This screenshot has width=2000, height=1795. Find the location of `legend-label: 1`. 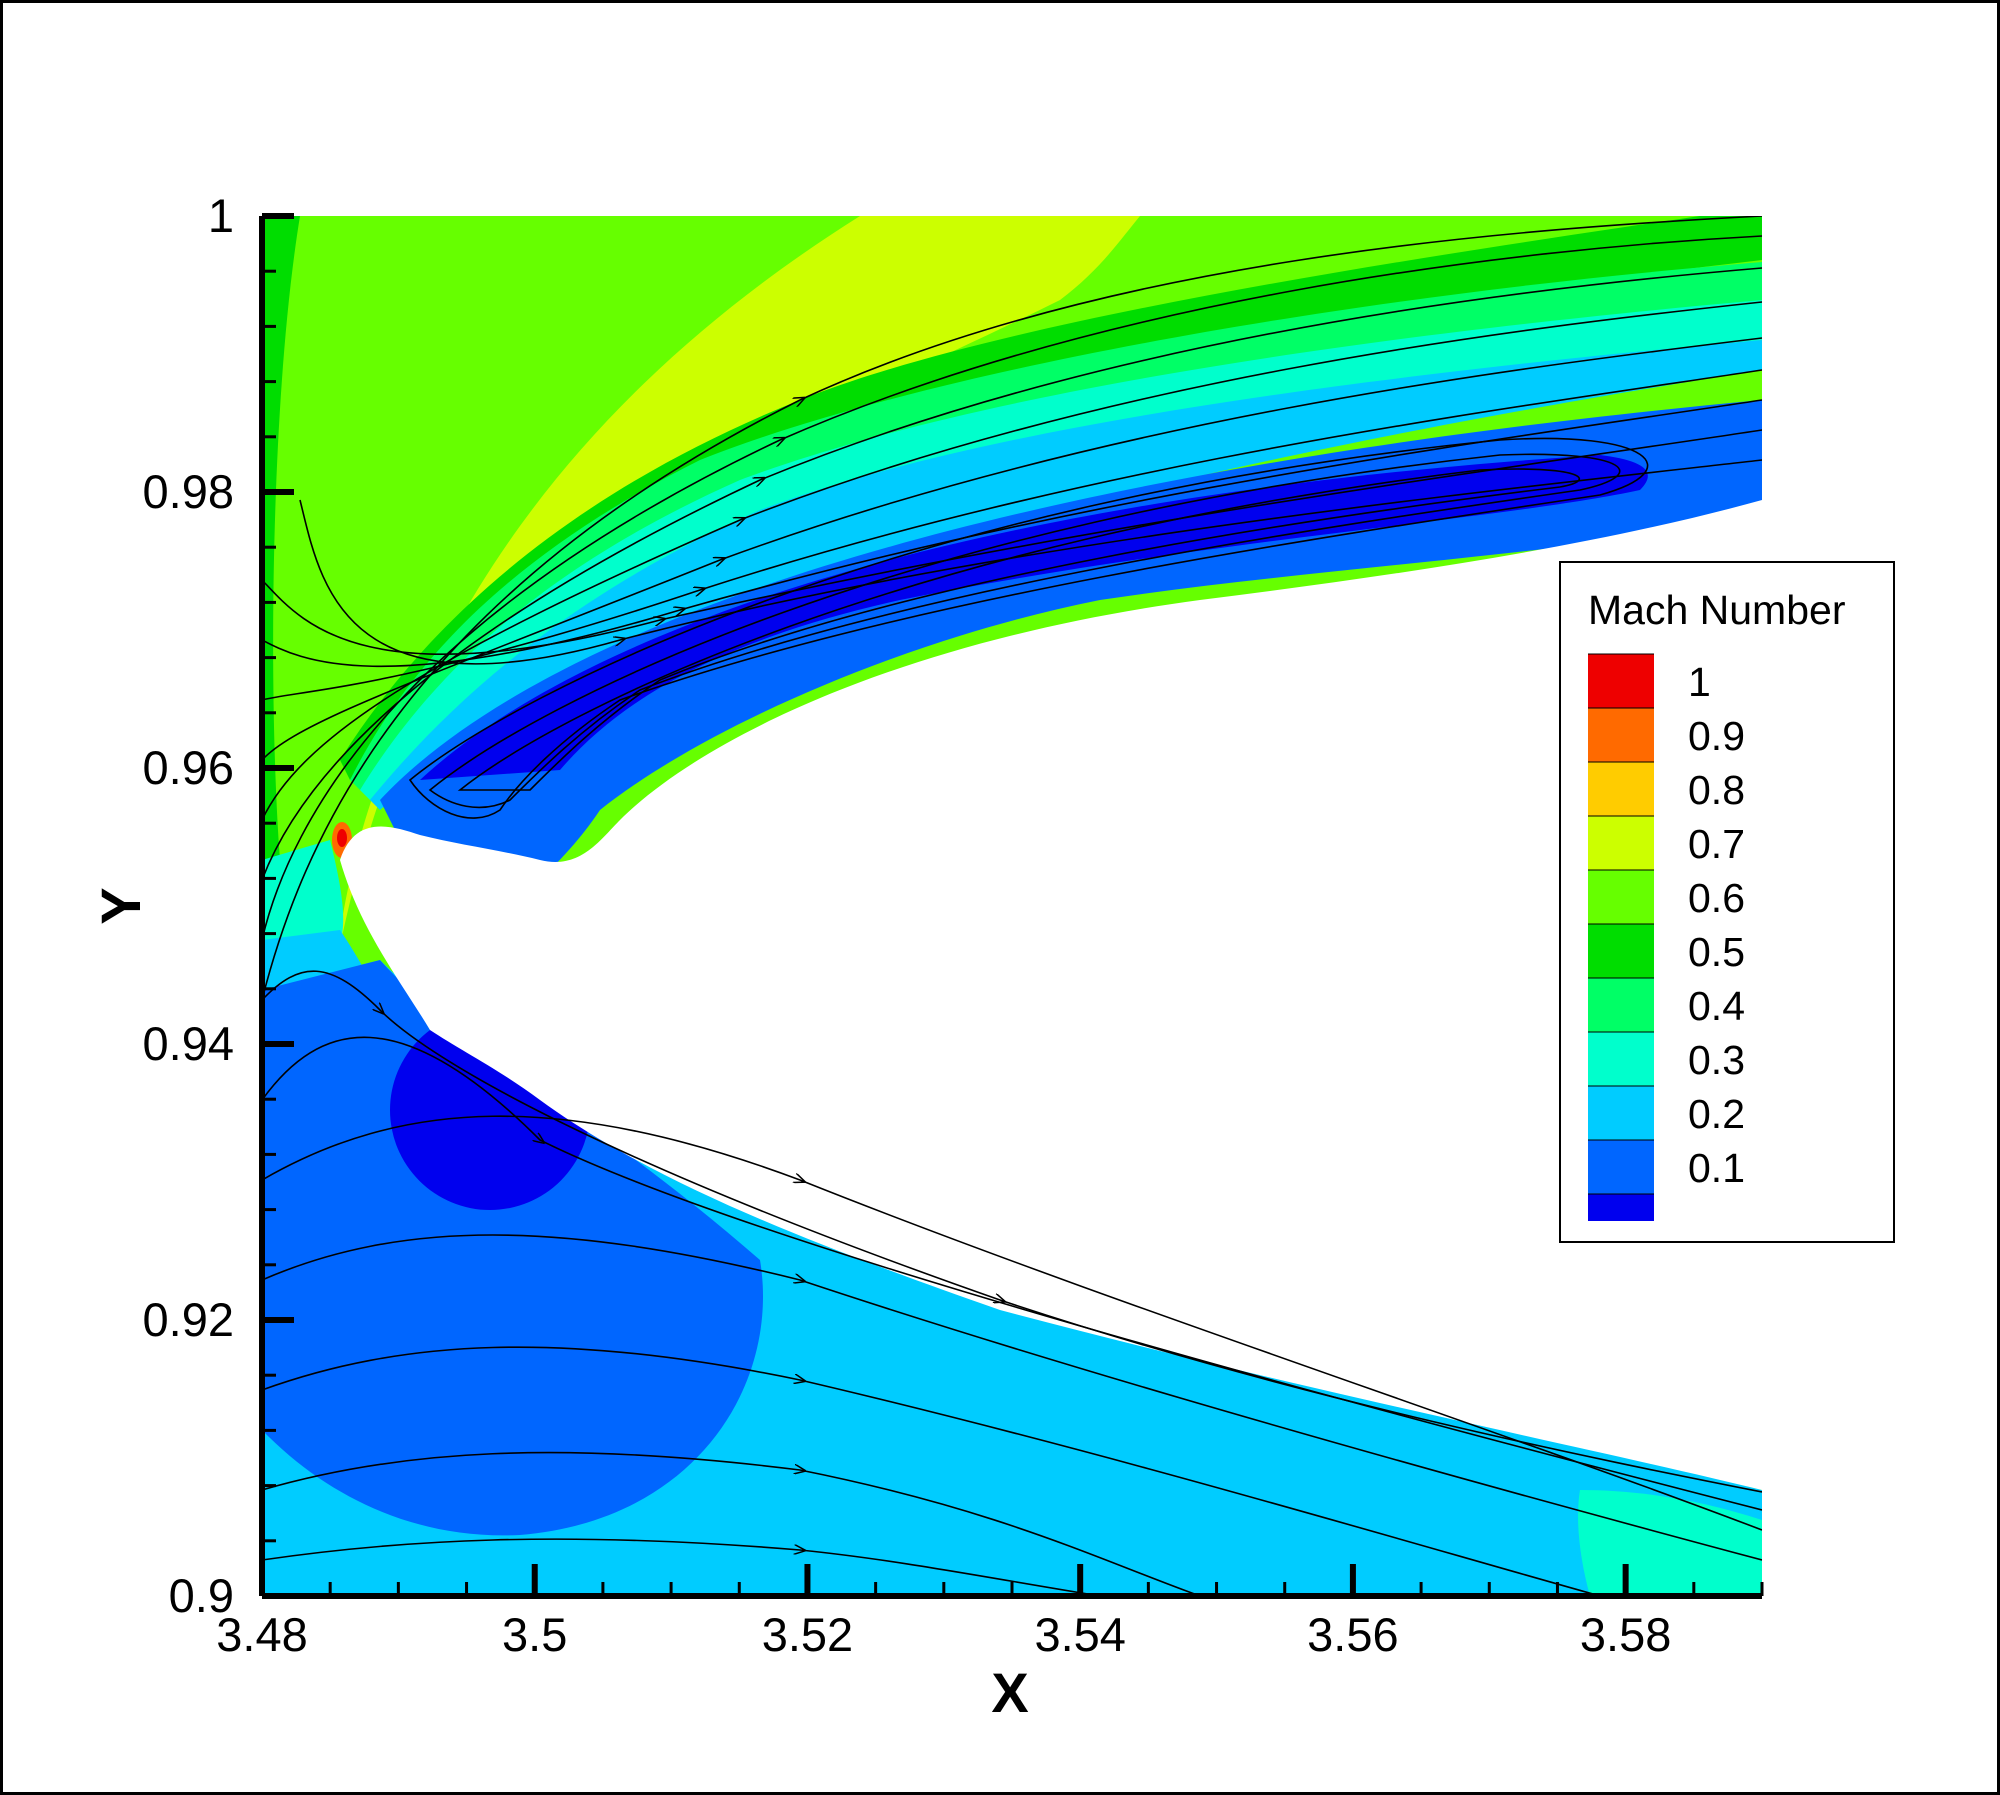

legend-label: 1 is located at coordinates (1699, 682).